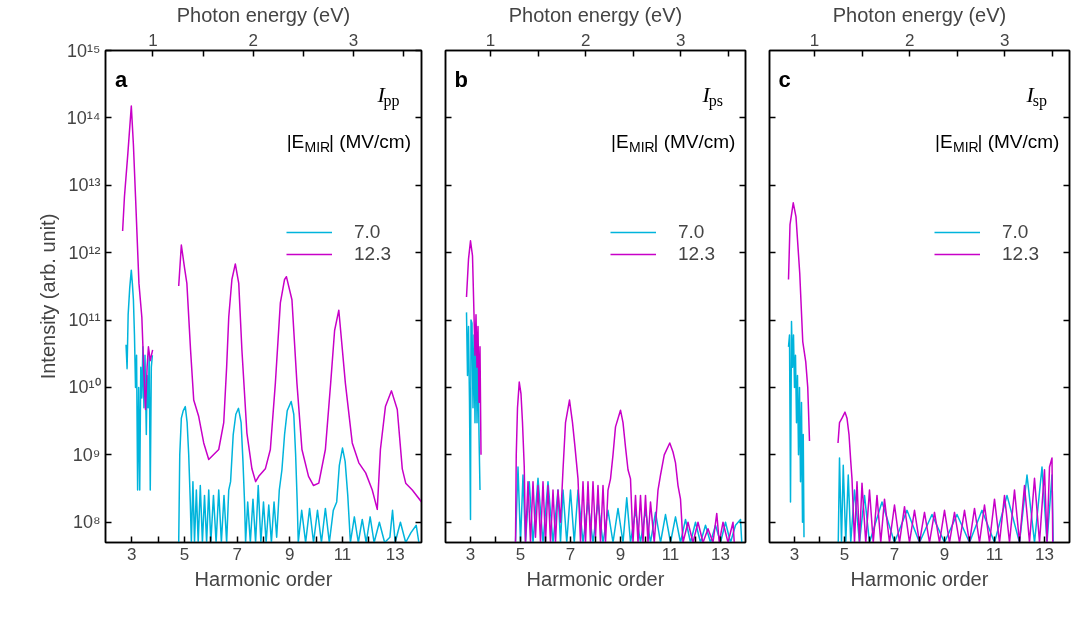  Describe the element at coordinates (47, 296) in the screenshot. I see `y-axis-title: Intensity (arb. unit)` at that location.